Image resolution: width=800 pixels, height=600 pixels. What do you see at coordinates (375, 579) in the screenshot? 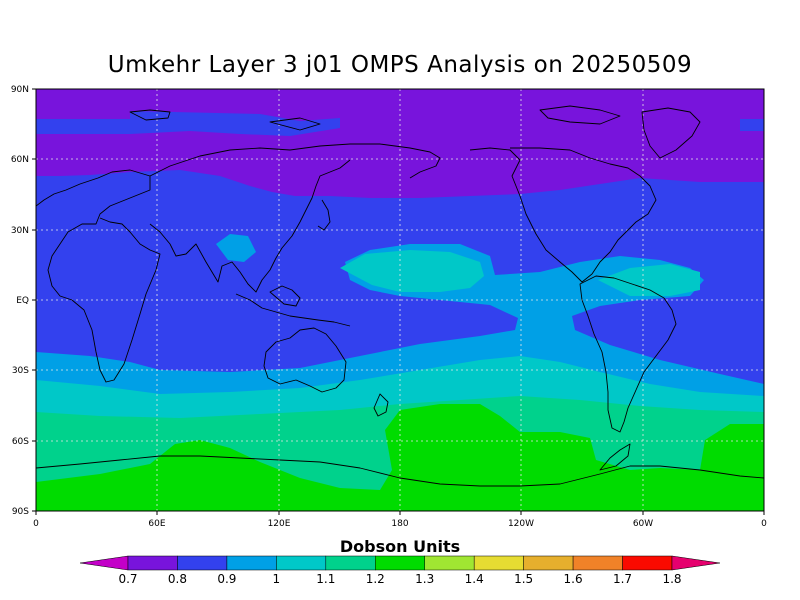
I see `colorbar-tick-label: 1.2` at bounding box center [375, 579].